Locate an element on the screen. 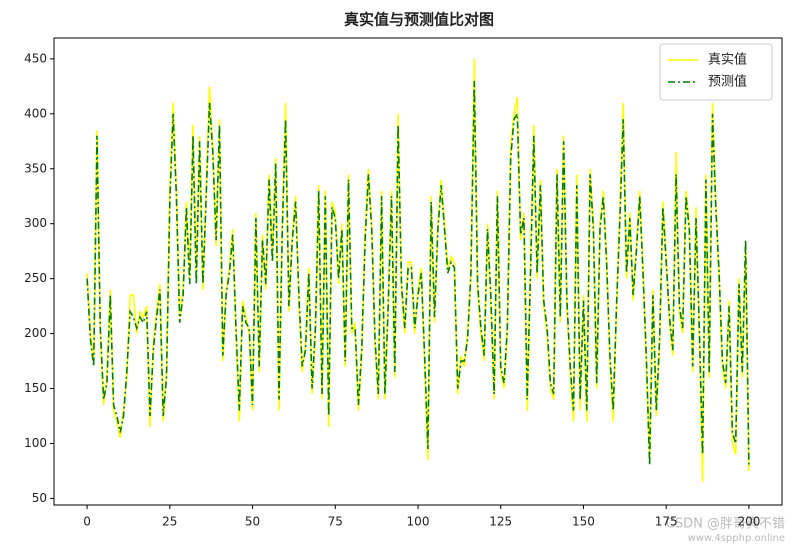 Image resolution: width=800 pixels, height=545 pixels. y-tick-label: 450 is located at coordinates (35, 58).